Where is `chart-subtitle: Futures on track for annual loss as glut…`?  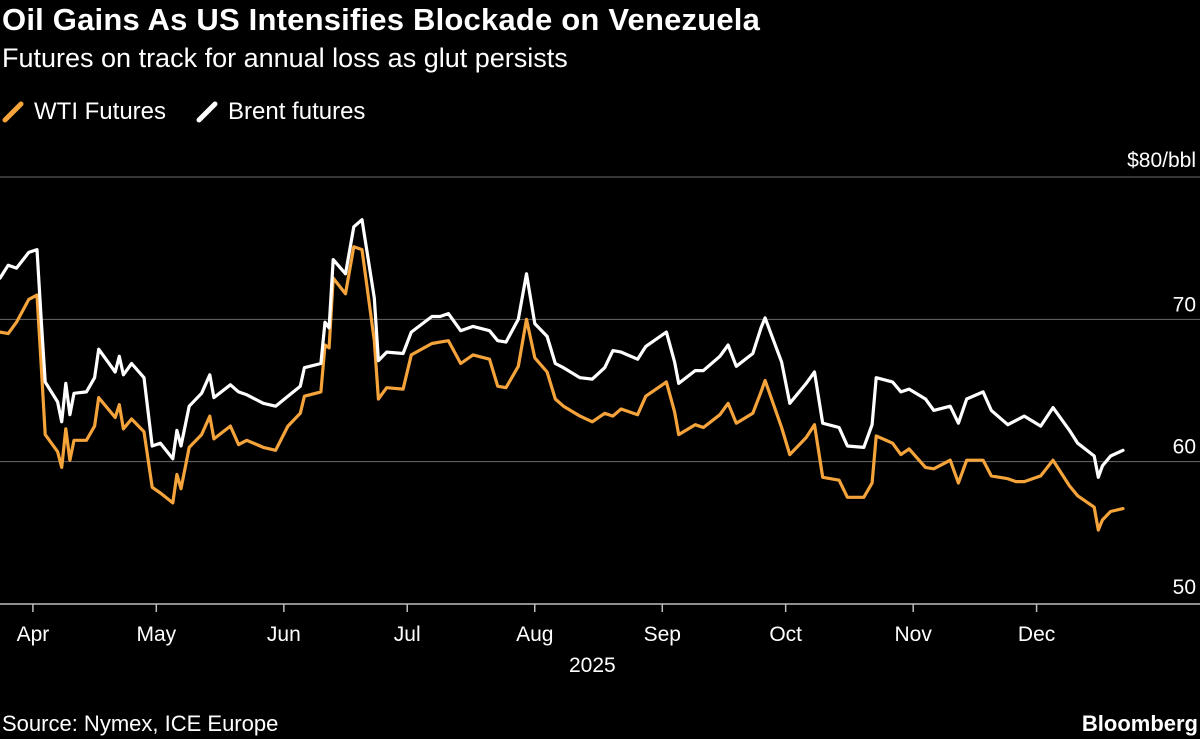 chart-subtitle: Futures on track for annual loss as glut… is located at coordinates (285, 58).